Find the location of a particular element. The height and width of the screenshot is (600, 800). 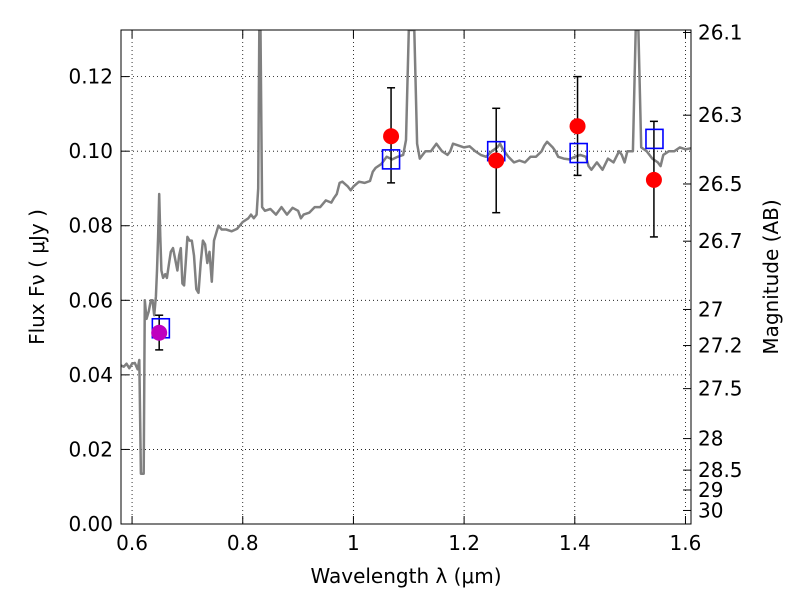

magnitude-tick-label: 26.5 is located at coordinates (720, 184).